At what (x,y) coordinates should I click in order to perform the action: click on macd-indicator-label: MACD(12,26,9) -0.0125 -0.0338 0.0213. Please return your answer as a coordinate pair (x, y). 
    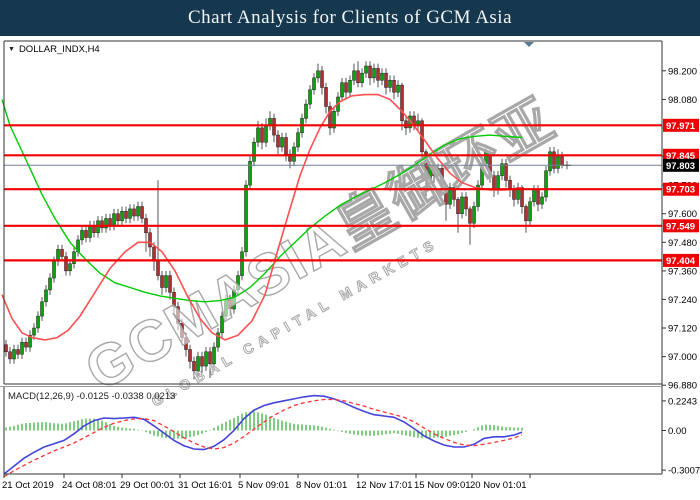
    Looking at the image, I should click on (92, 396).